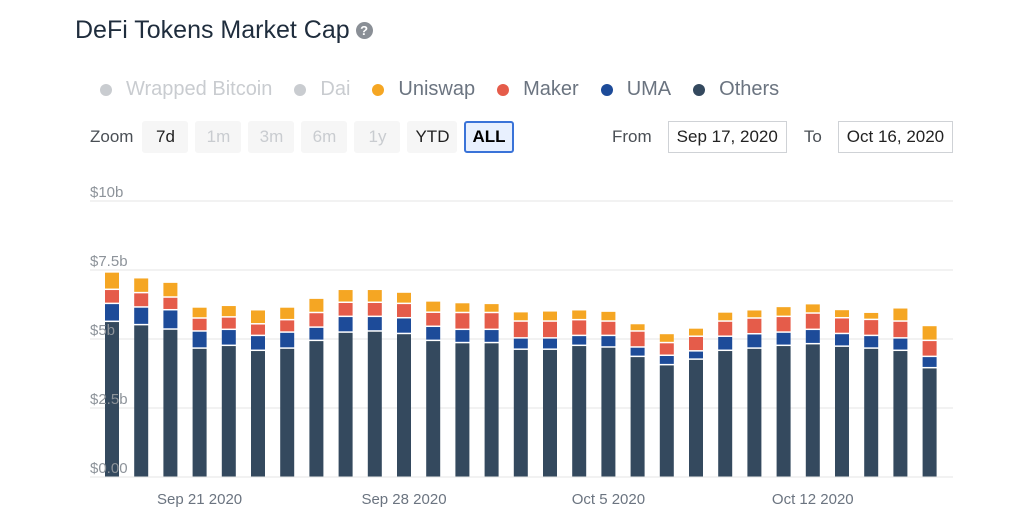 The height and width of the screenshot is (522, 1036). Describe the element at coordinates (551, 89) in the screenshot. I see `legend-label: Maker` at that location.